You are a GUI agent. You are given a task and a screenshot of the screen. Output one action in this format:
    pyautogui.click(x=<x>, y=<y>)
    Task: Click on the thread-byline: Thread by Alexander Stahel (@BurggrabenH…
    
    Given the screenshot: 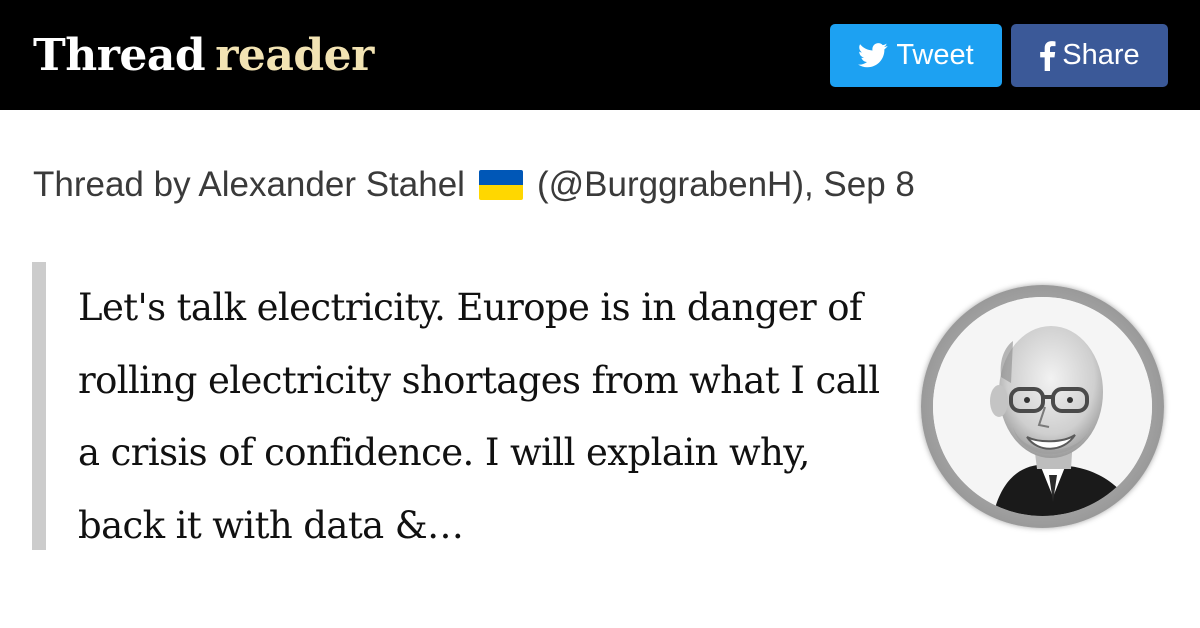 What is the action you would take?
    pyautogui.click(x=474, y=185)
    